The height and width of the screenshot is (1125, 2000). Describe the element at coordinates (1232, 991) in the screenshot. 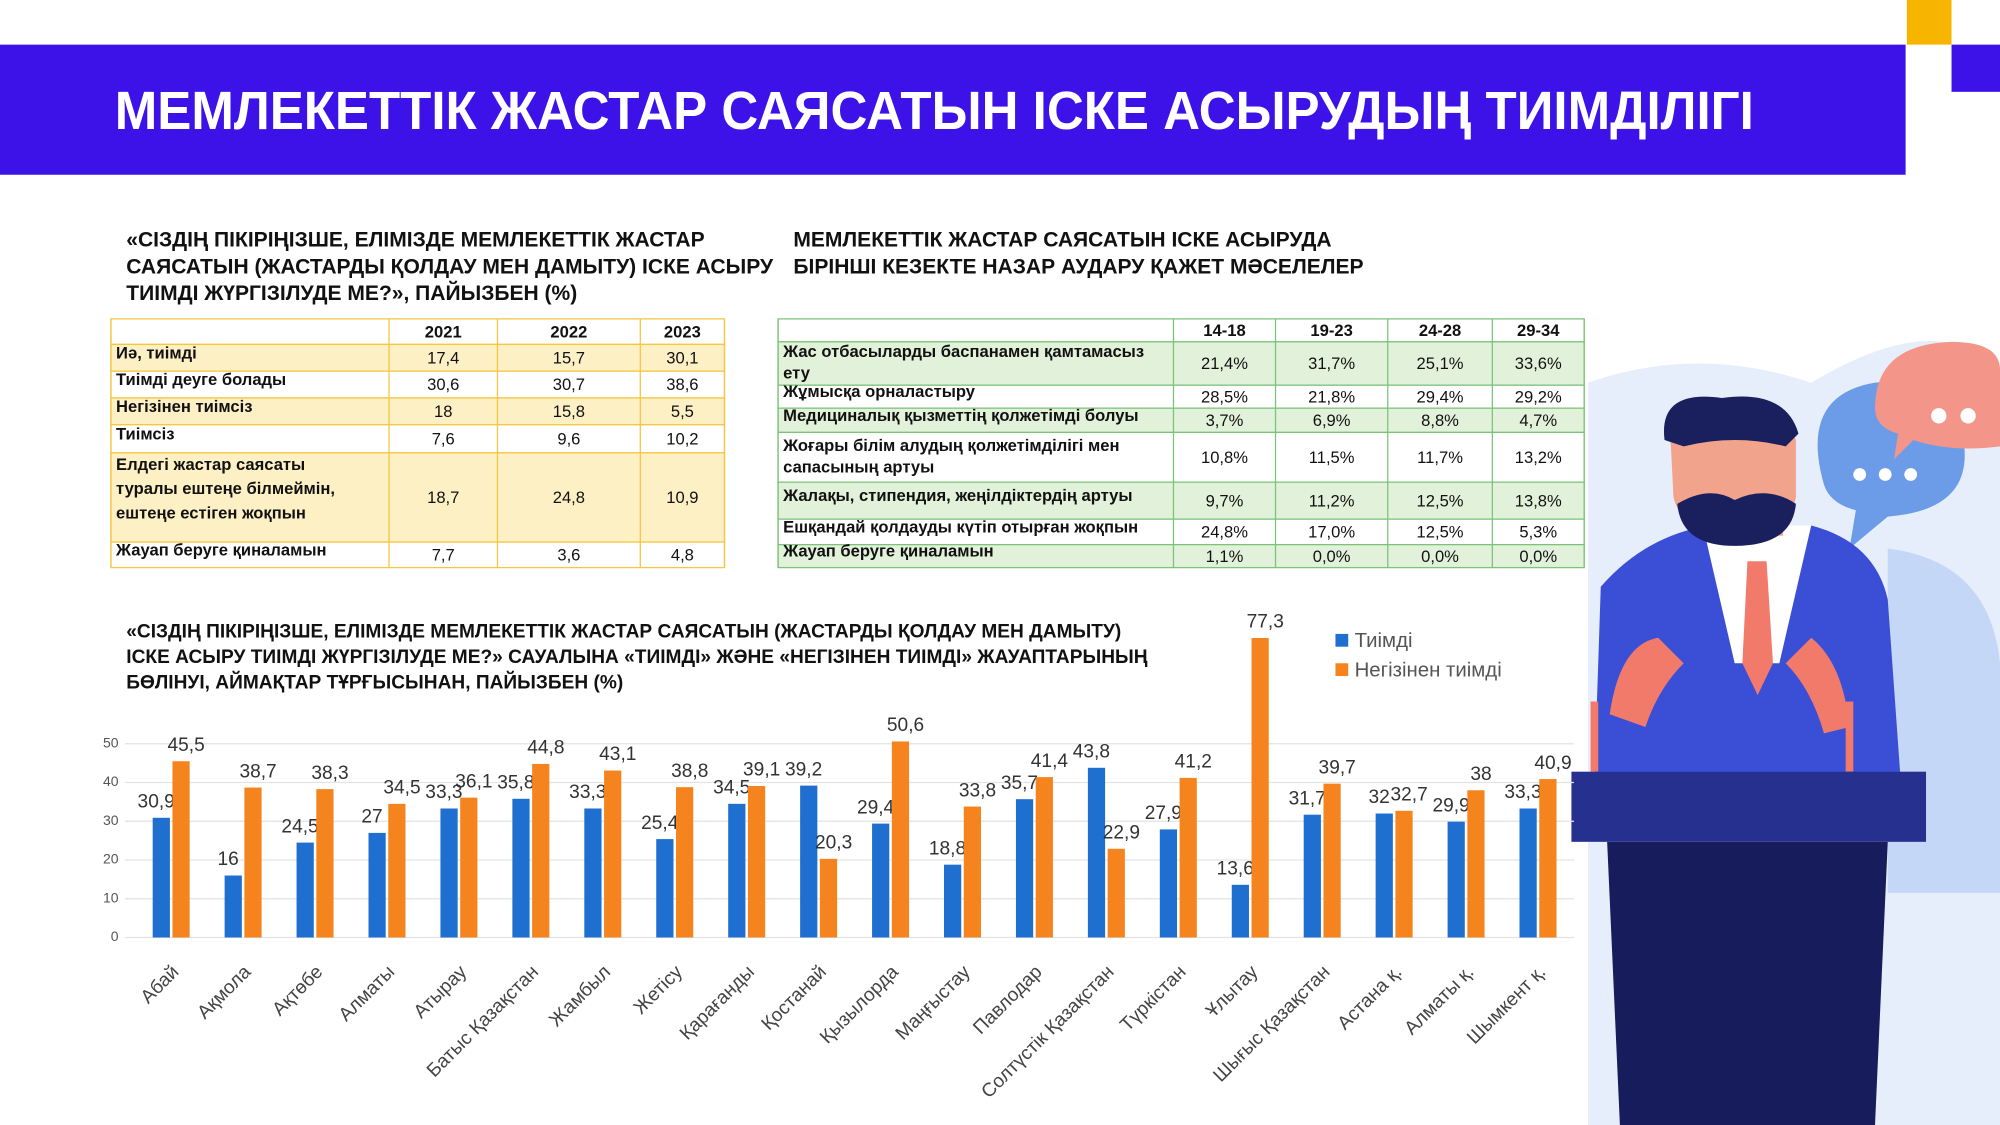

I see `x-tick-label: Ұлытау` at that location.